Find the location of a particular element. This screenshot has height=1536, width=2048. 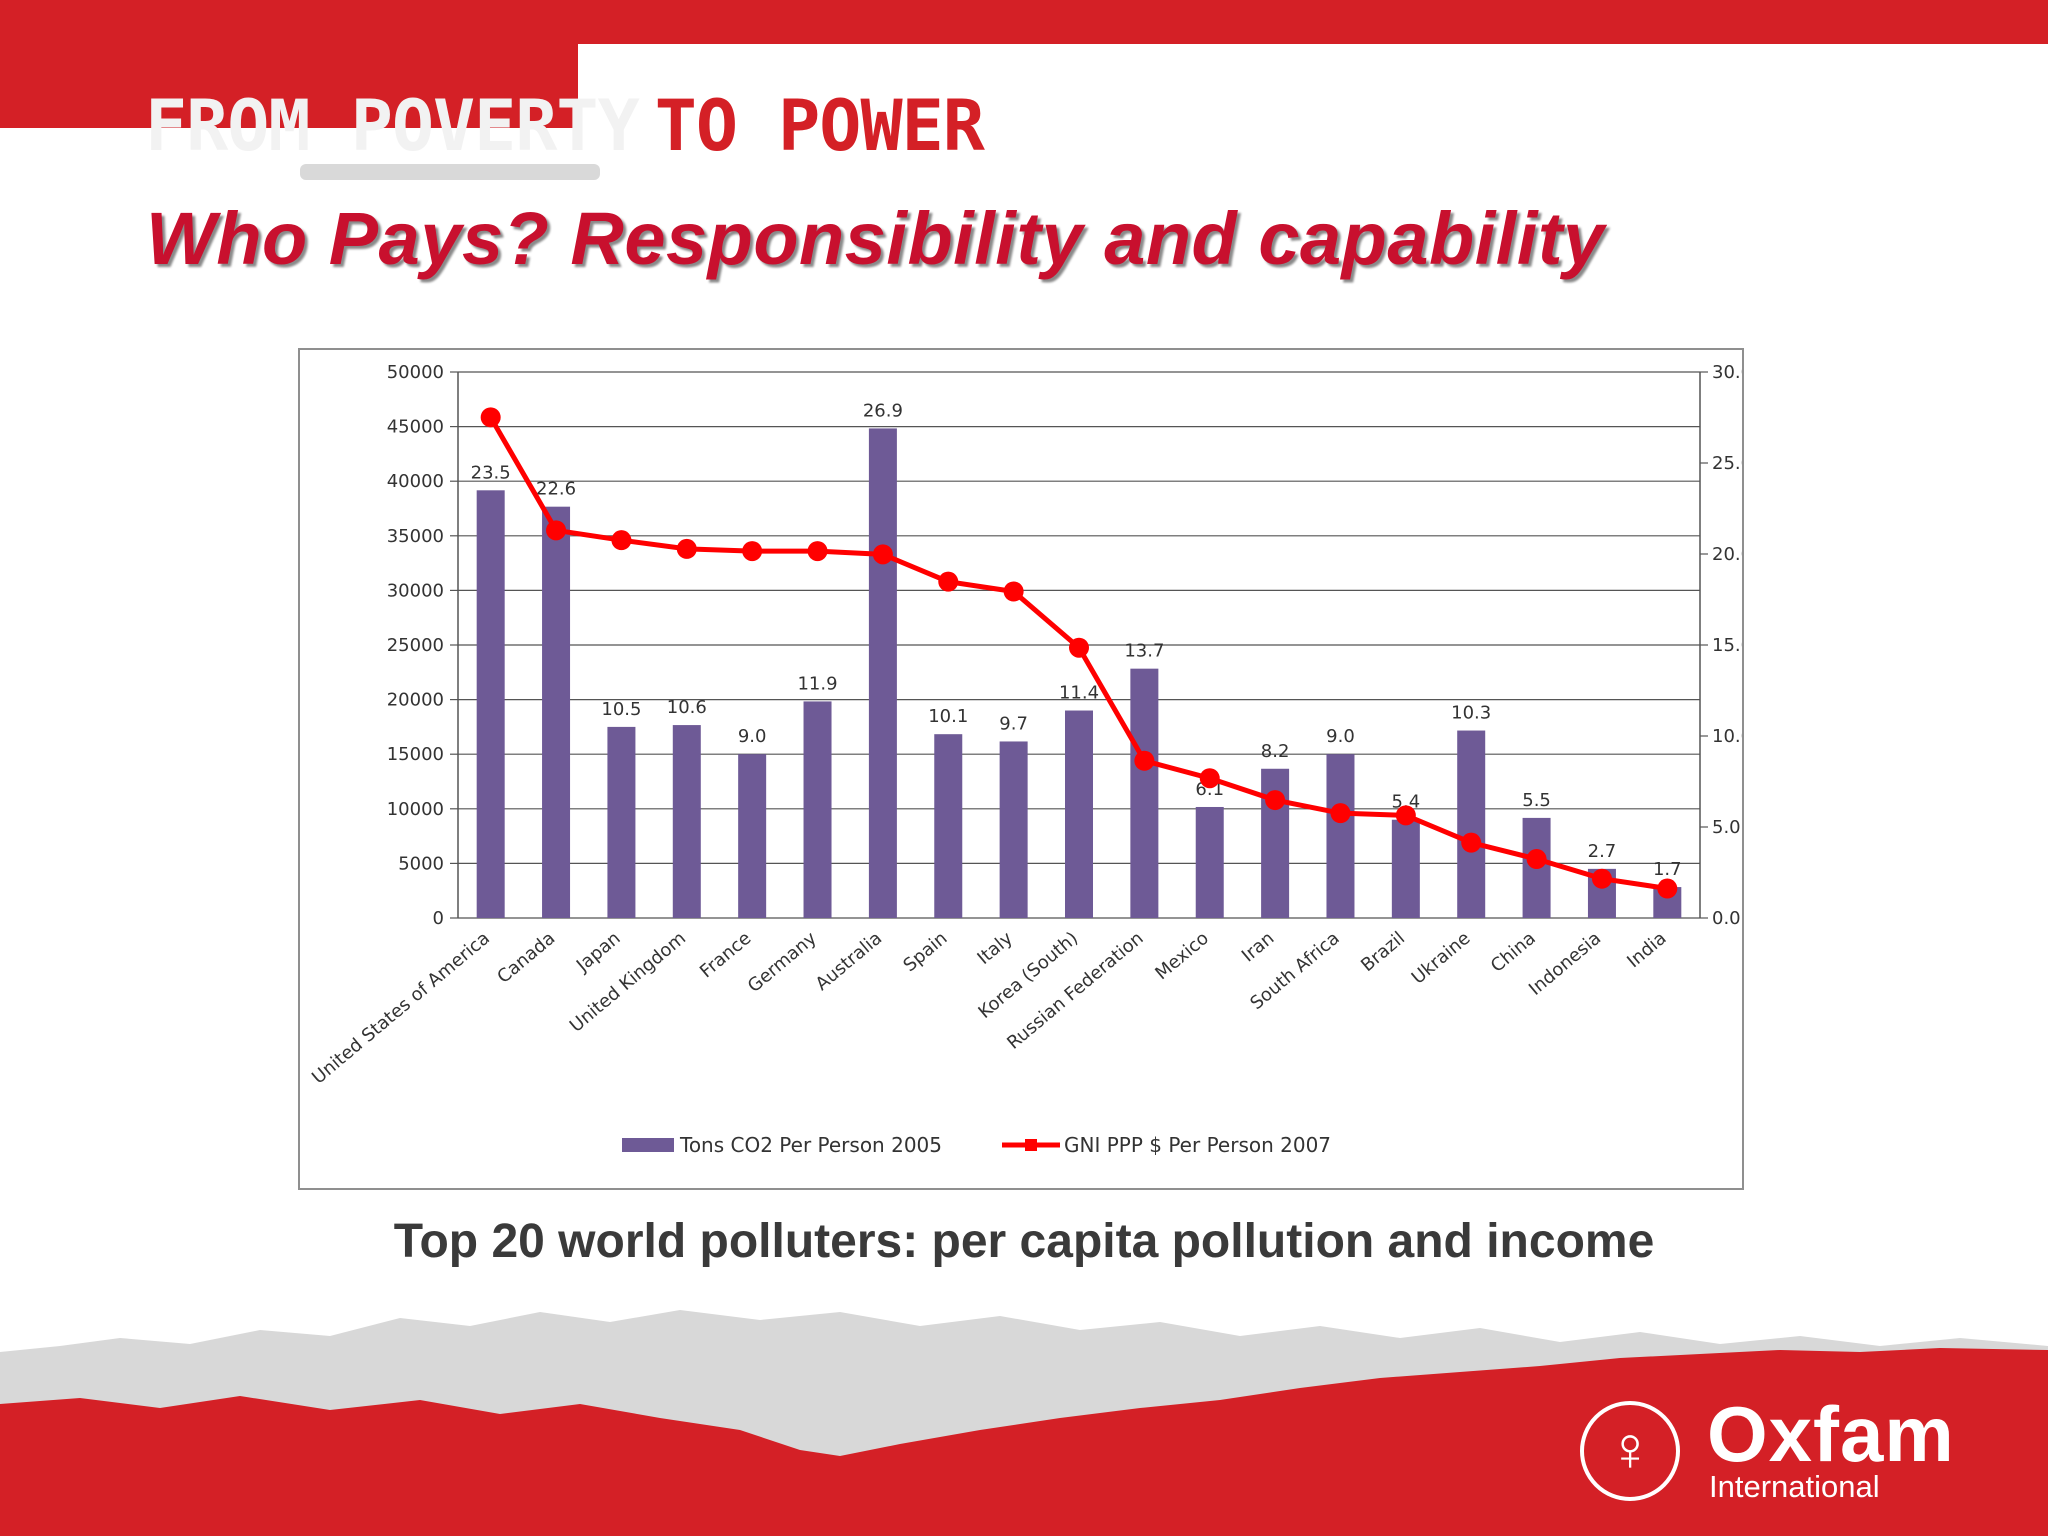

bar-data-label: 10.3 is located at coordinates (1471, 713).